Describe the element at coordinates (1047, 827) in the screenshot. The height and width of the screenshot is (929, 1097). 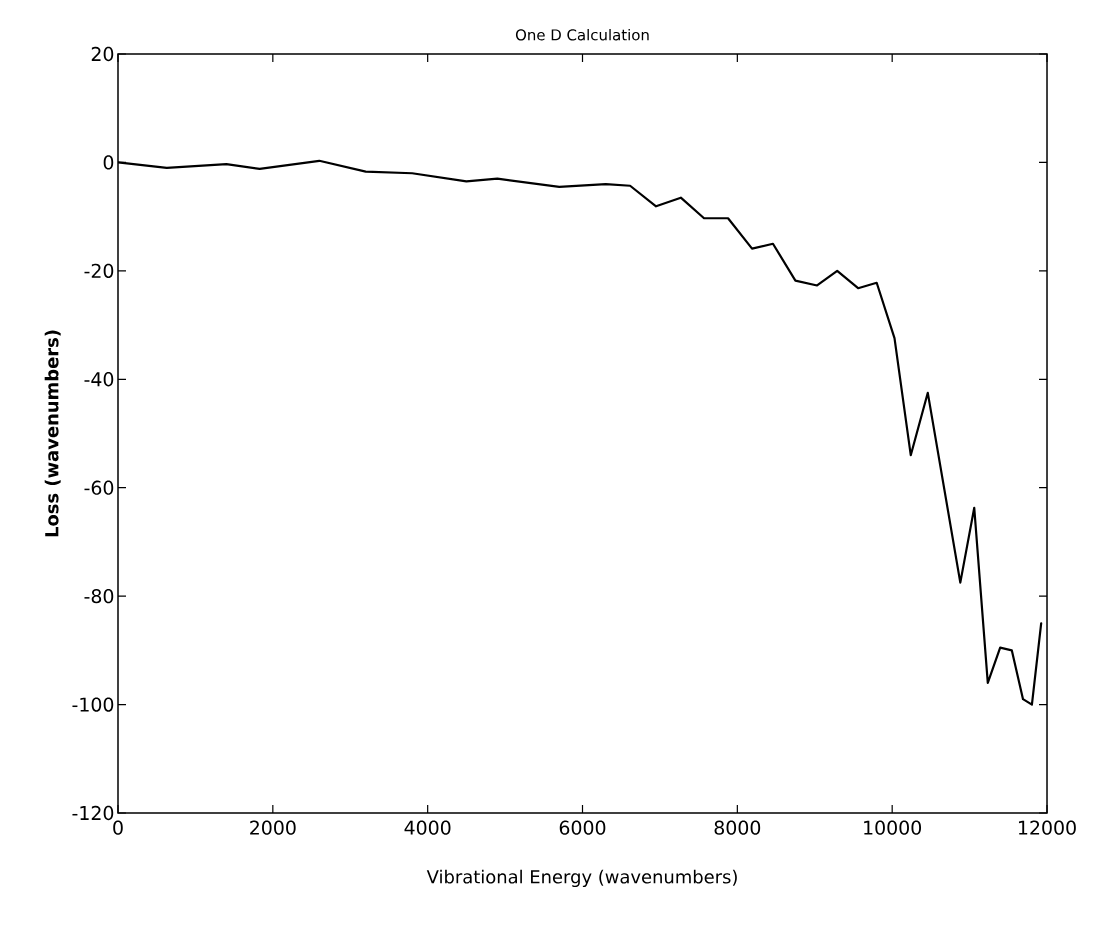
I see `x-tick-label: 12000` at that location.